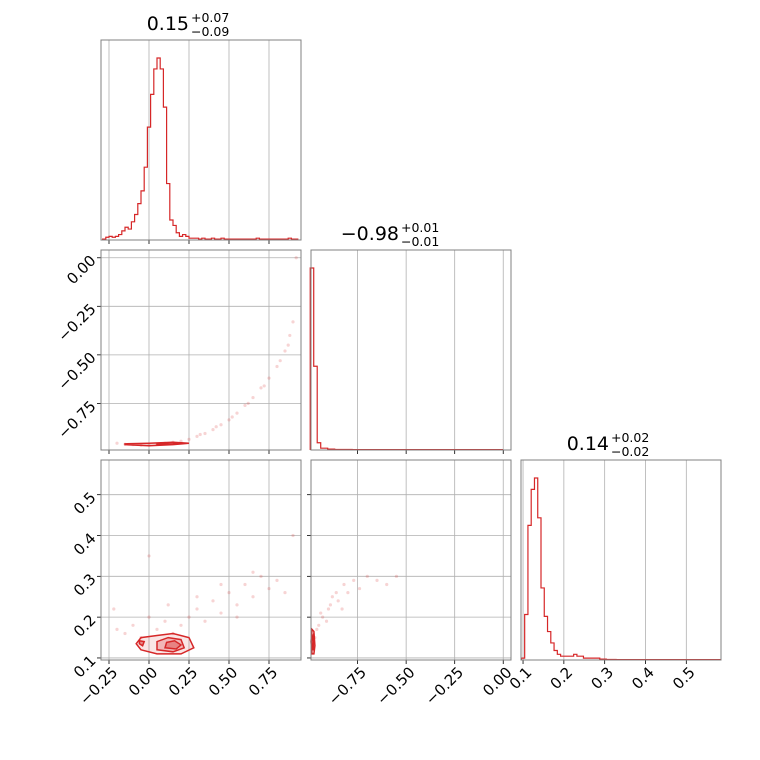  What do you see at coordinates (223, 681) in the screenshot?
I see `x-tick-label: 0.50` at bounding box center [223, 681].